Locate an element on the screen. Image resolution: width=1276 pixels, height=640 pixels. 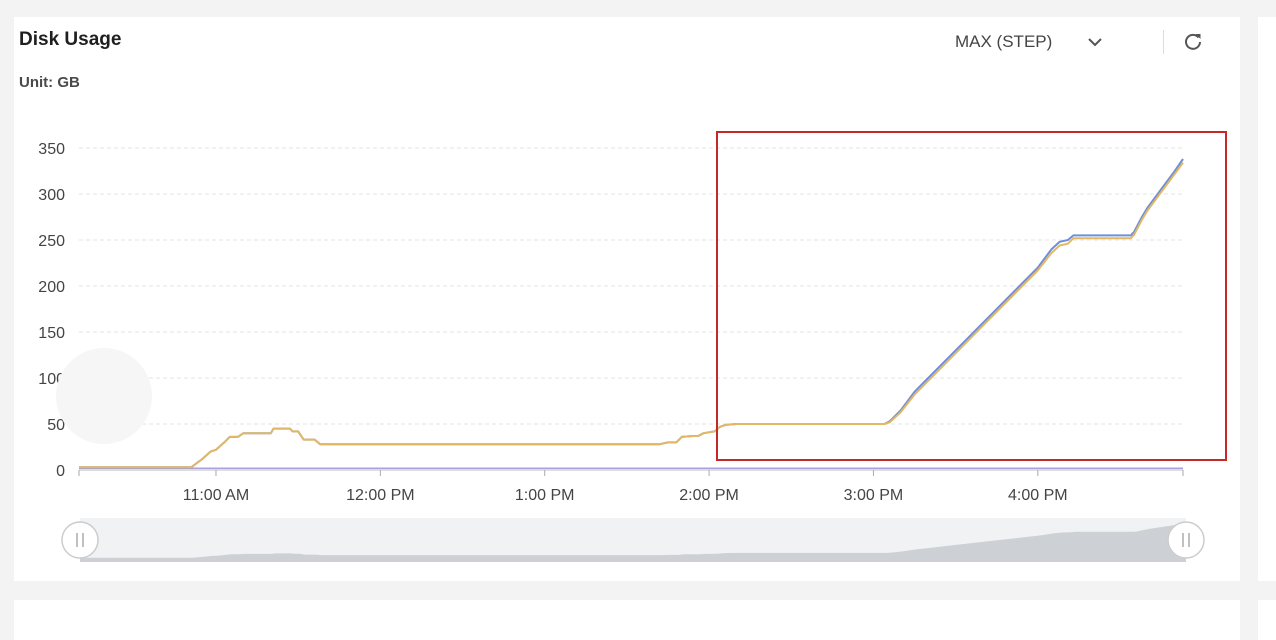
y-tick-label-200: 200 is located at coordinates (51, 287).